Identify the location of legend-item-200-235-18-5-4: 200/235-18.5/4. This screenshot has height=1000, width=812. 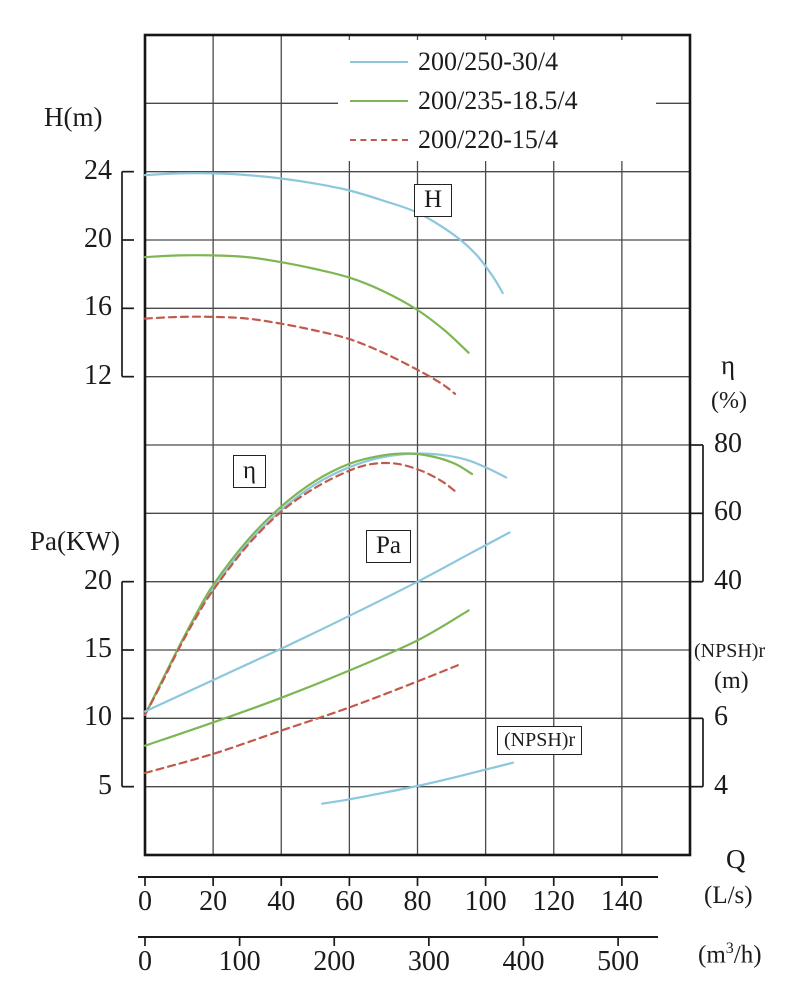
(503, 100).